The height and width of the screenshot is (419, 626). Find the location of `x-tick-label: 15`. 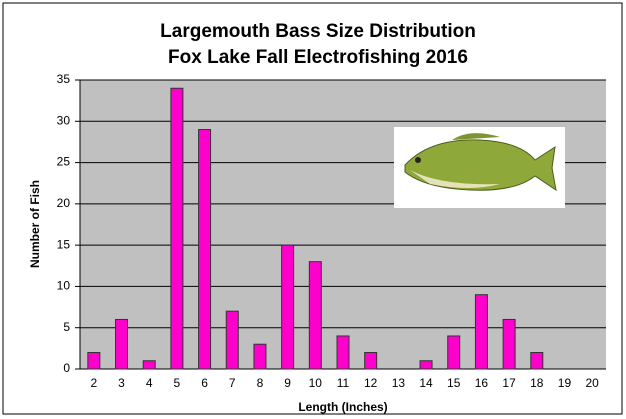

x-tick-label: 15 is located at coordinates (454, 383).